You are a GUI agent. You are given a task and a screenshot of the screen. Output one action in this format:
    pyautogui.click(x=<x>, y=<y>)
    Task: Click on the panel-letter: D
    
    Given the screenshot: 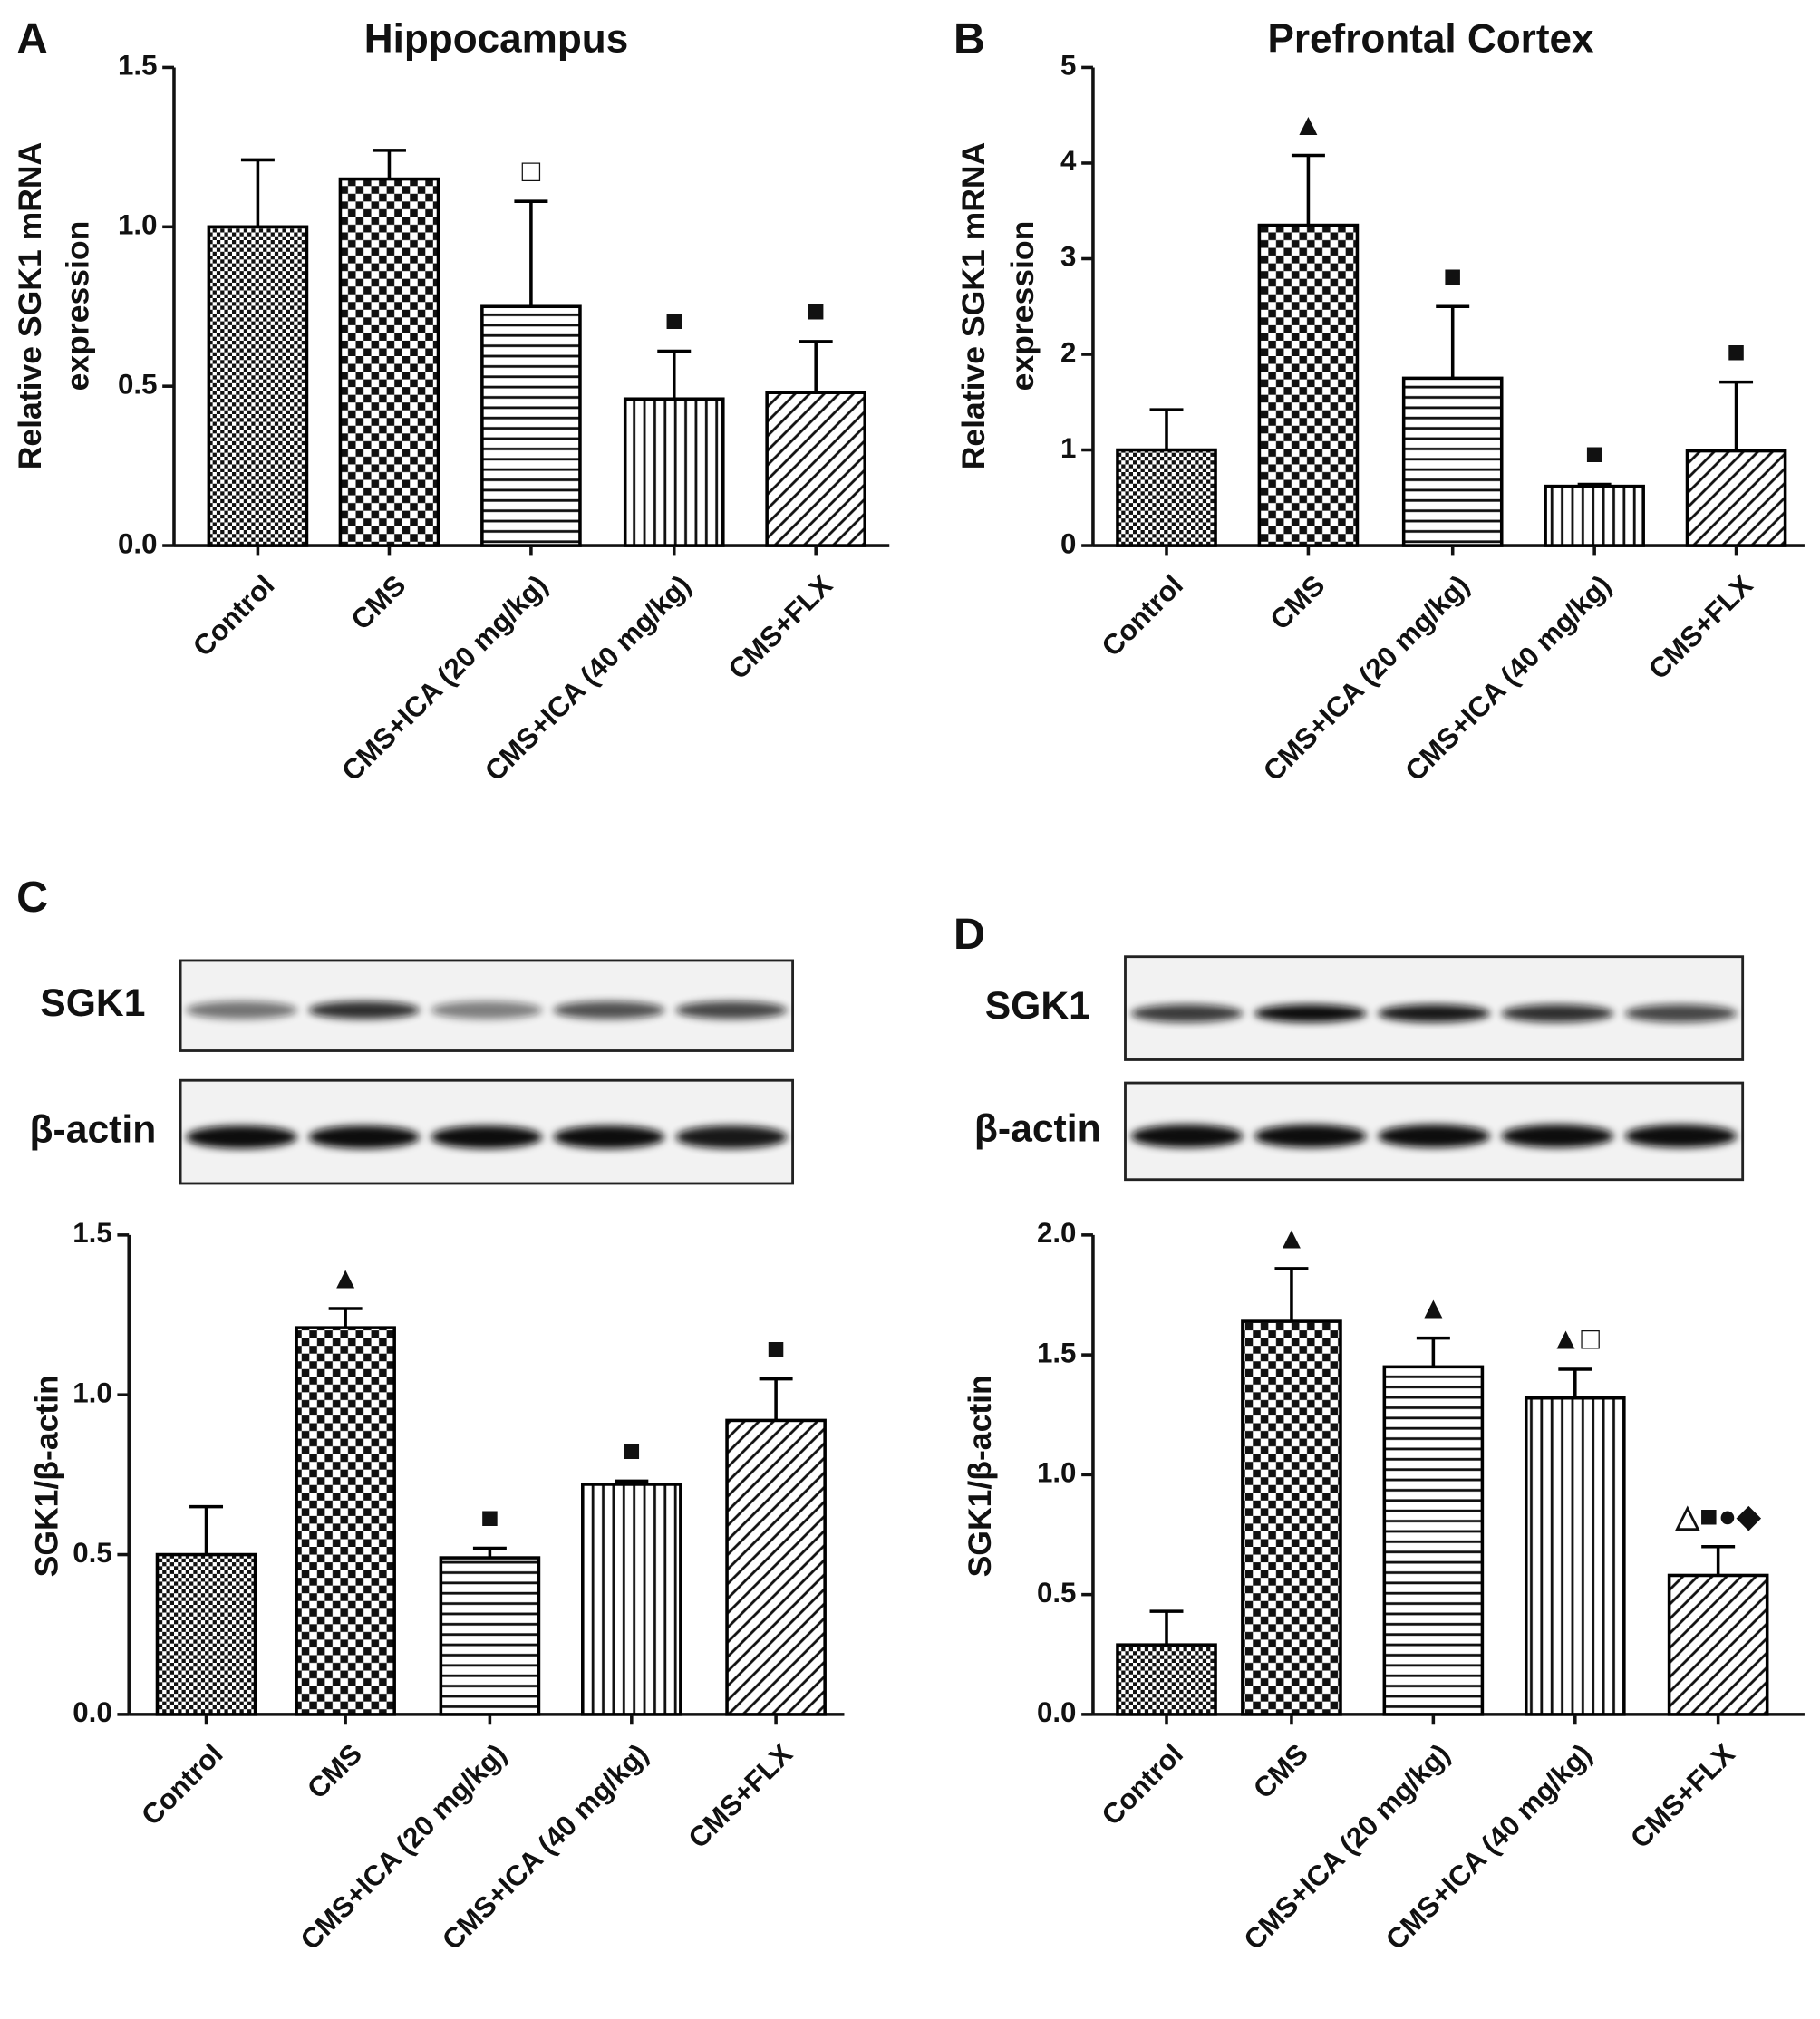 What is the action you would take?
    pyautogui.click(x=970, y=934)
    